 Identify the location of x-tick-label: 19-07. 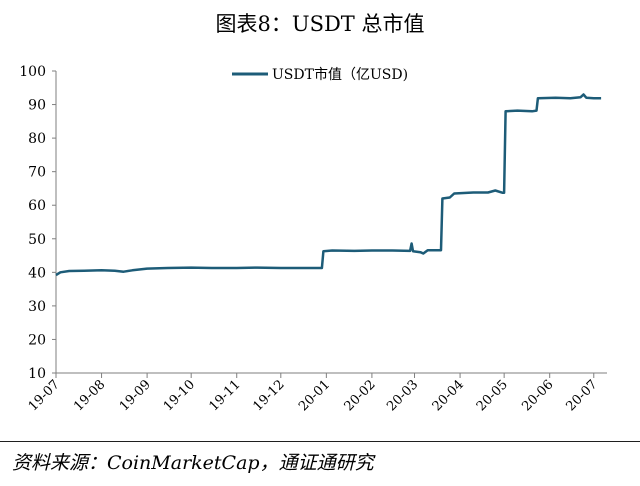
(44, 395).